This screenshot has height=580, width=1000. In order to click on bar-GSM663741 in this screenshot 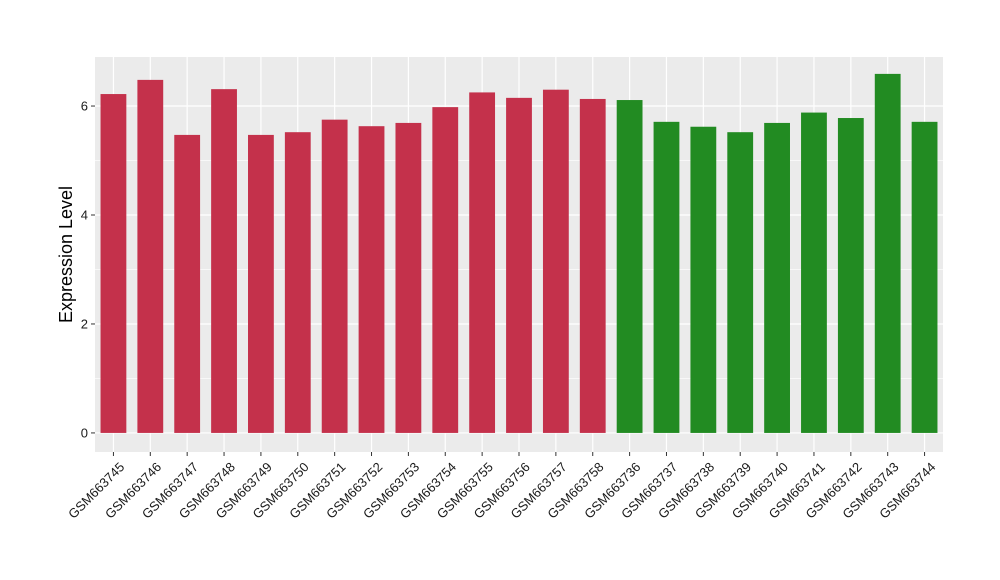, I will do `click(814, 272)`.